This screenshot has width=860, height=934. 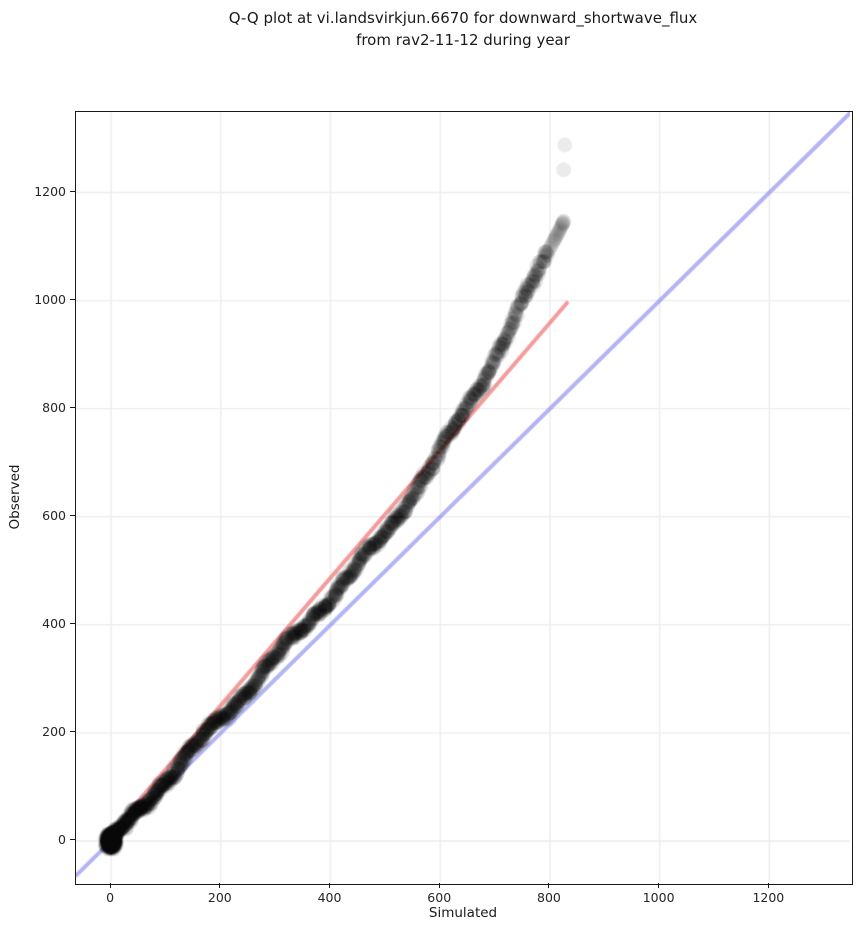 I want to click on y-tick-label: 0, so click(x=62, y=839).